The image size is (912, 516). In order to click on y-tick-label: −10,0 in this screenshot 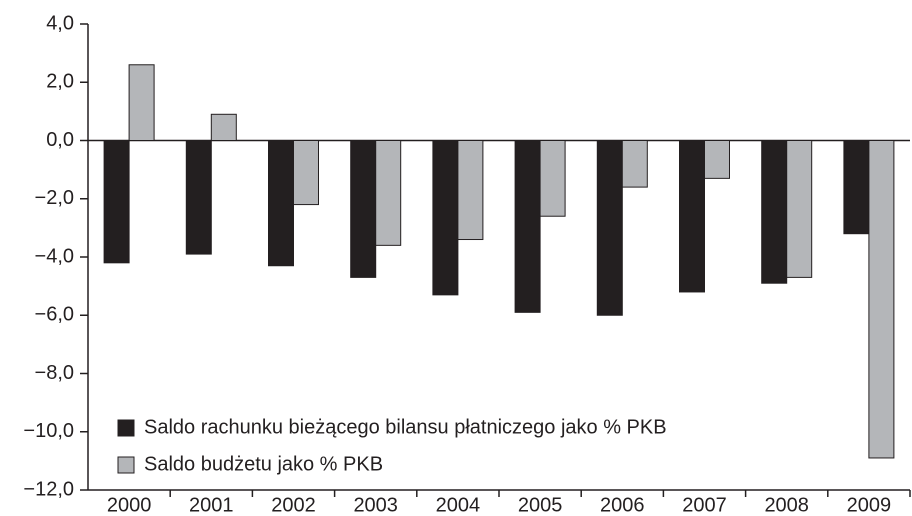, I will do `click(48, 431)`.